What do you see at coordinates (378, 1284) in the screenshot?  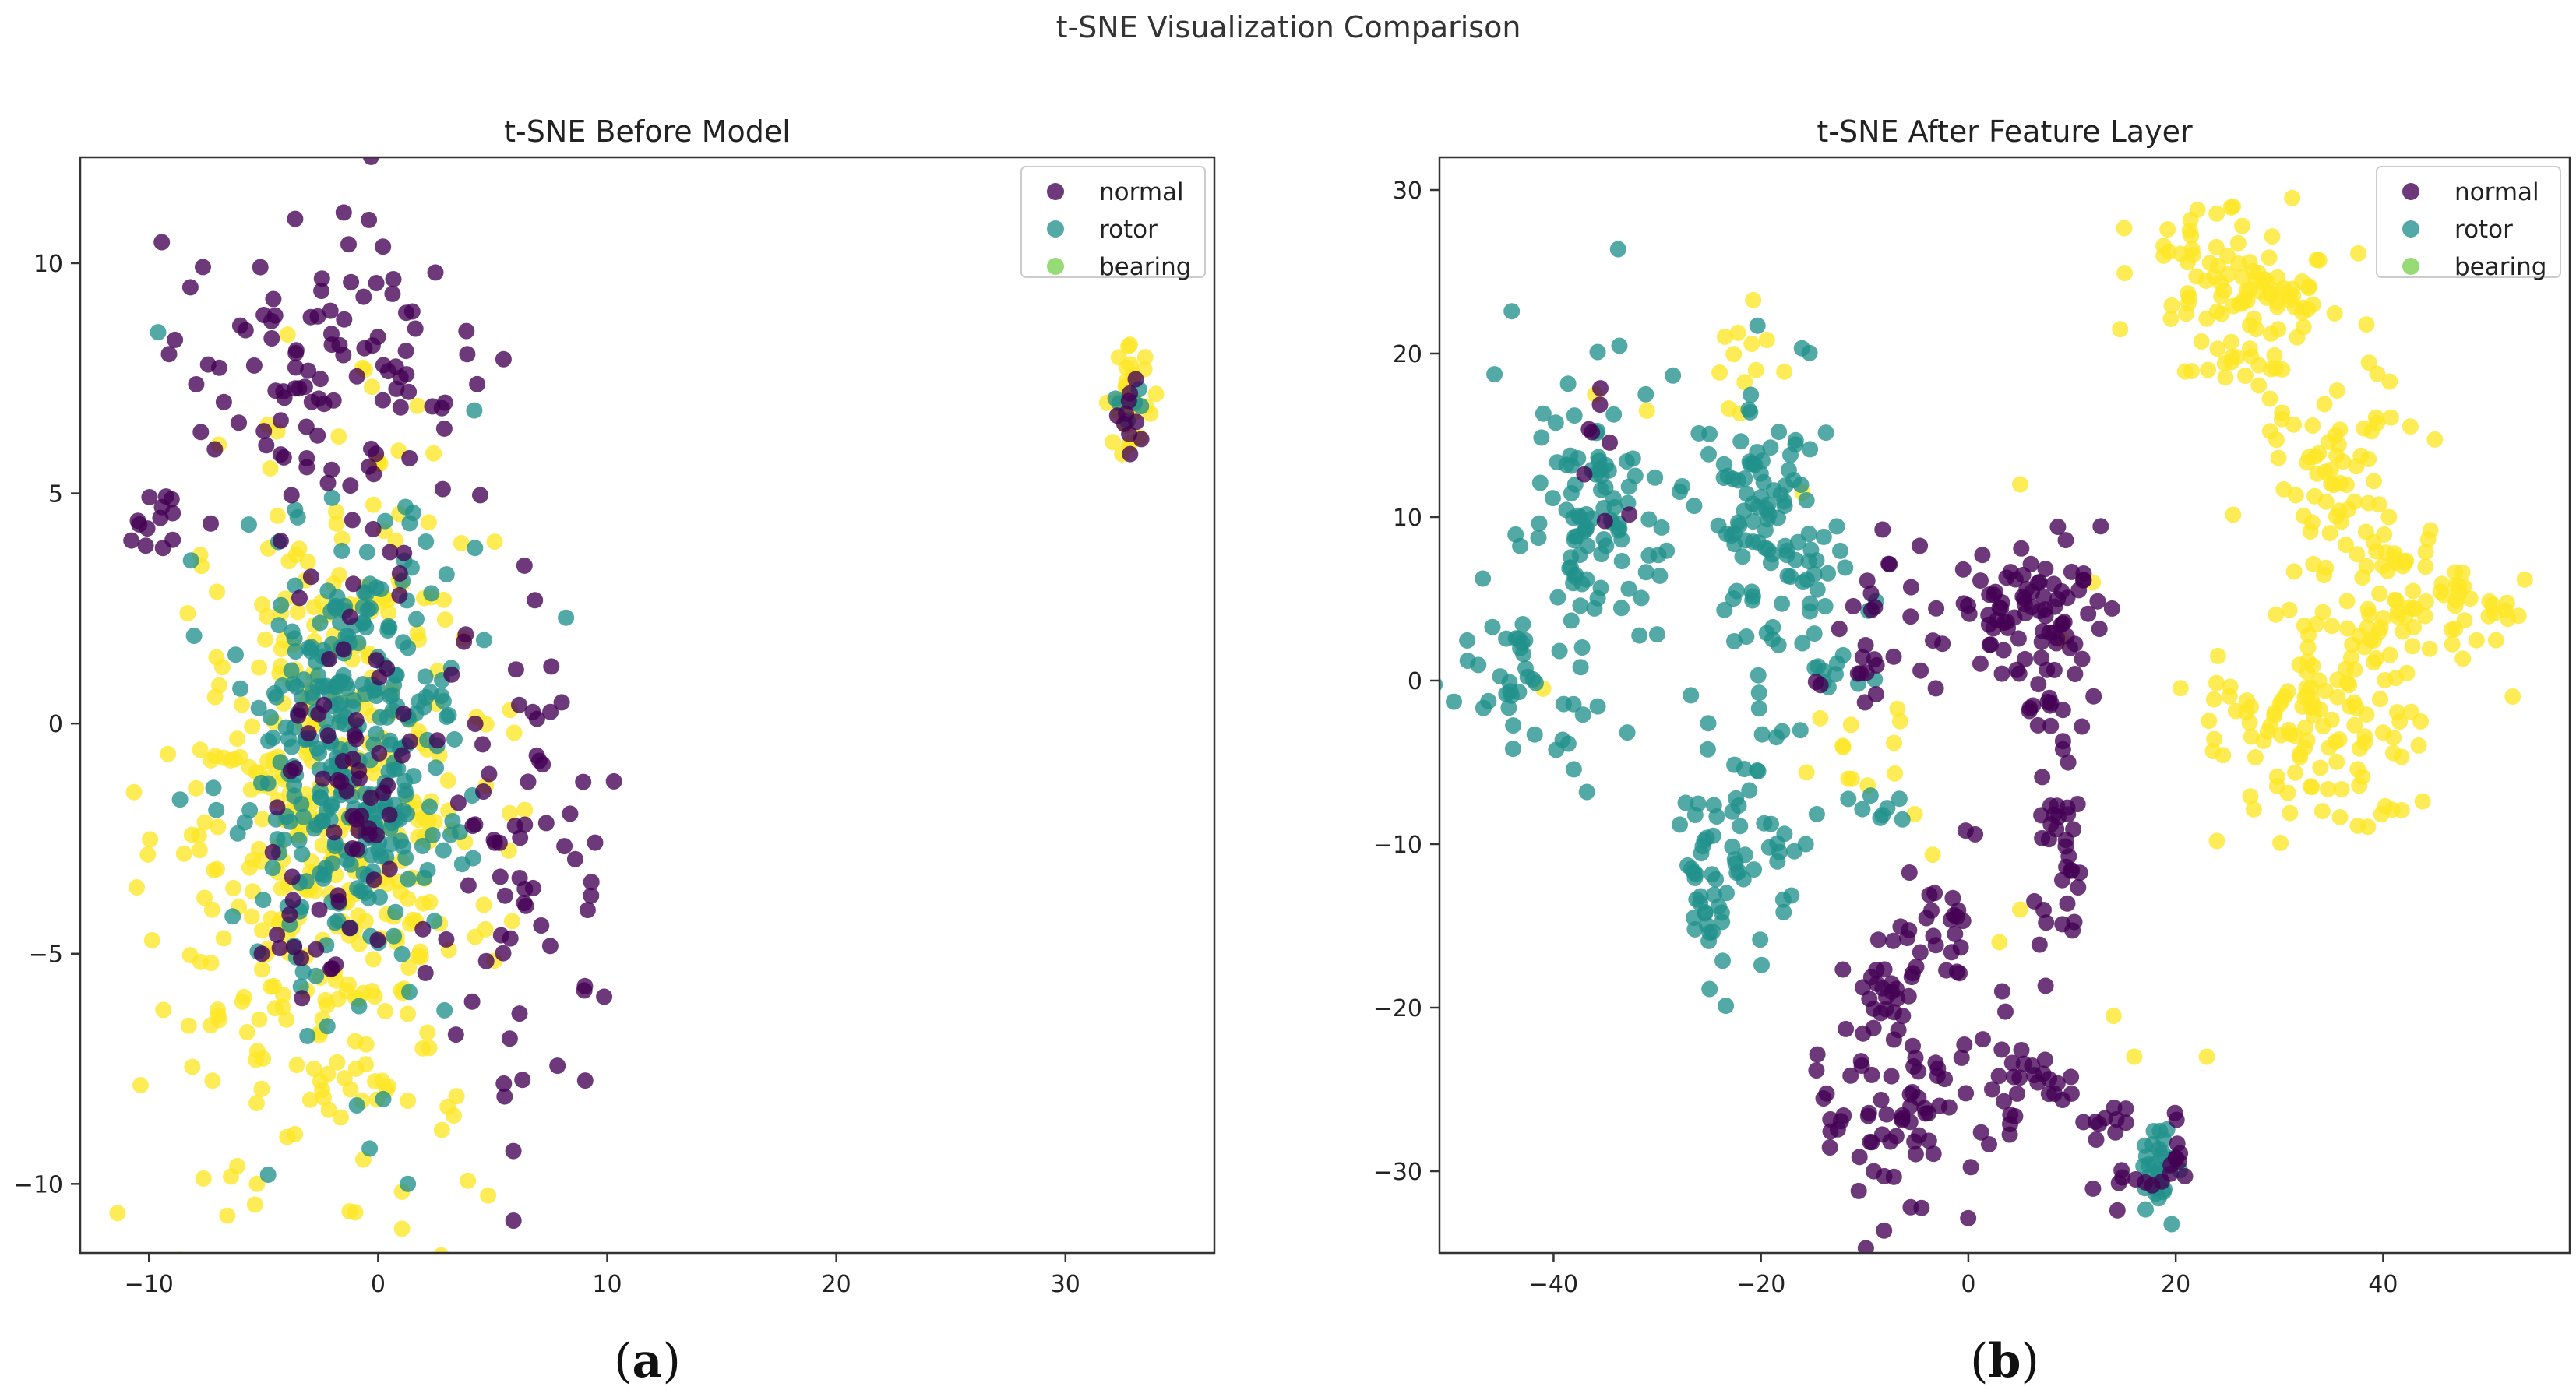 I see `x-tick-label: 0` at bounding box center [378, 1284].